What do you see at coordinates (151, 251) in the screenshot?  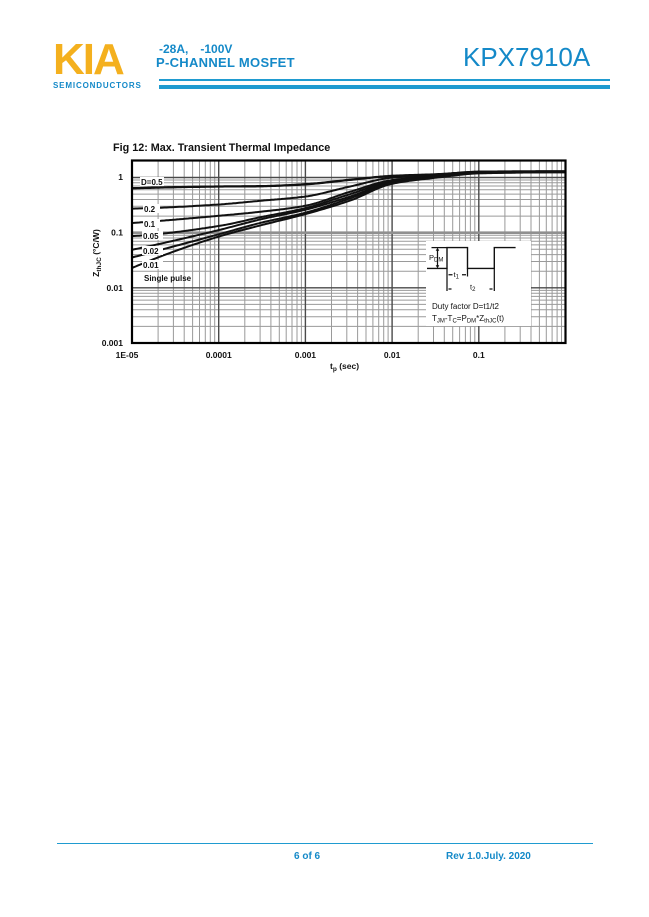 I see `svg-text: 0.02` at bounding box center [151, 251].